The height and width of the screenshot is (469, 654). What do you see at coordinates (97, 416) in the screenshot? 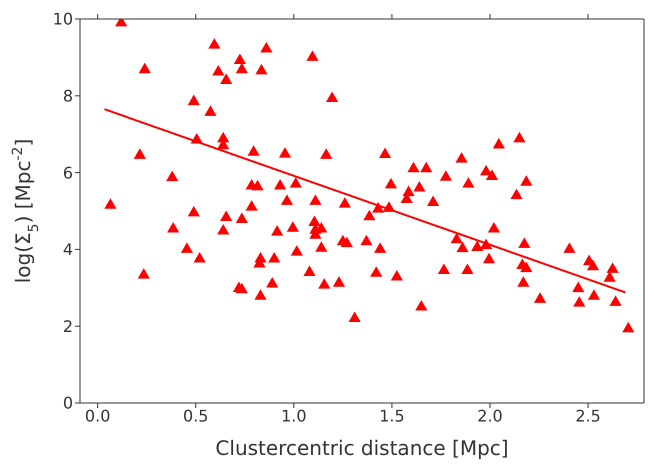
I see `x-tick-label: 0.0` at bounding box center [97, 416].